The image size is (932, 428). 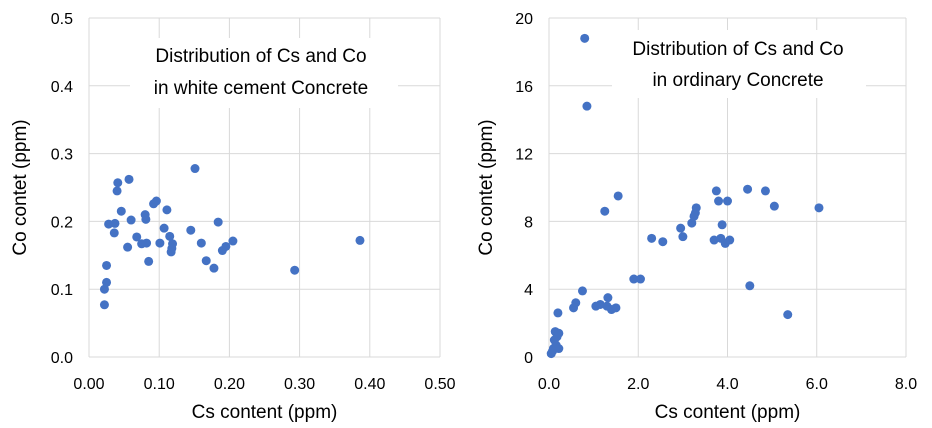 What do you see at coordinates (817, 384) in the screenshot?
I see `x-tick-label: 6.0` at bounding box center [817, 384].